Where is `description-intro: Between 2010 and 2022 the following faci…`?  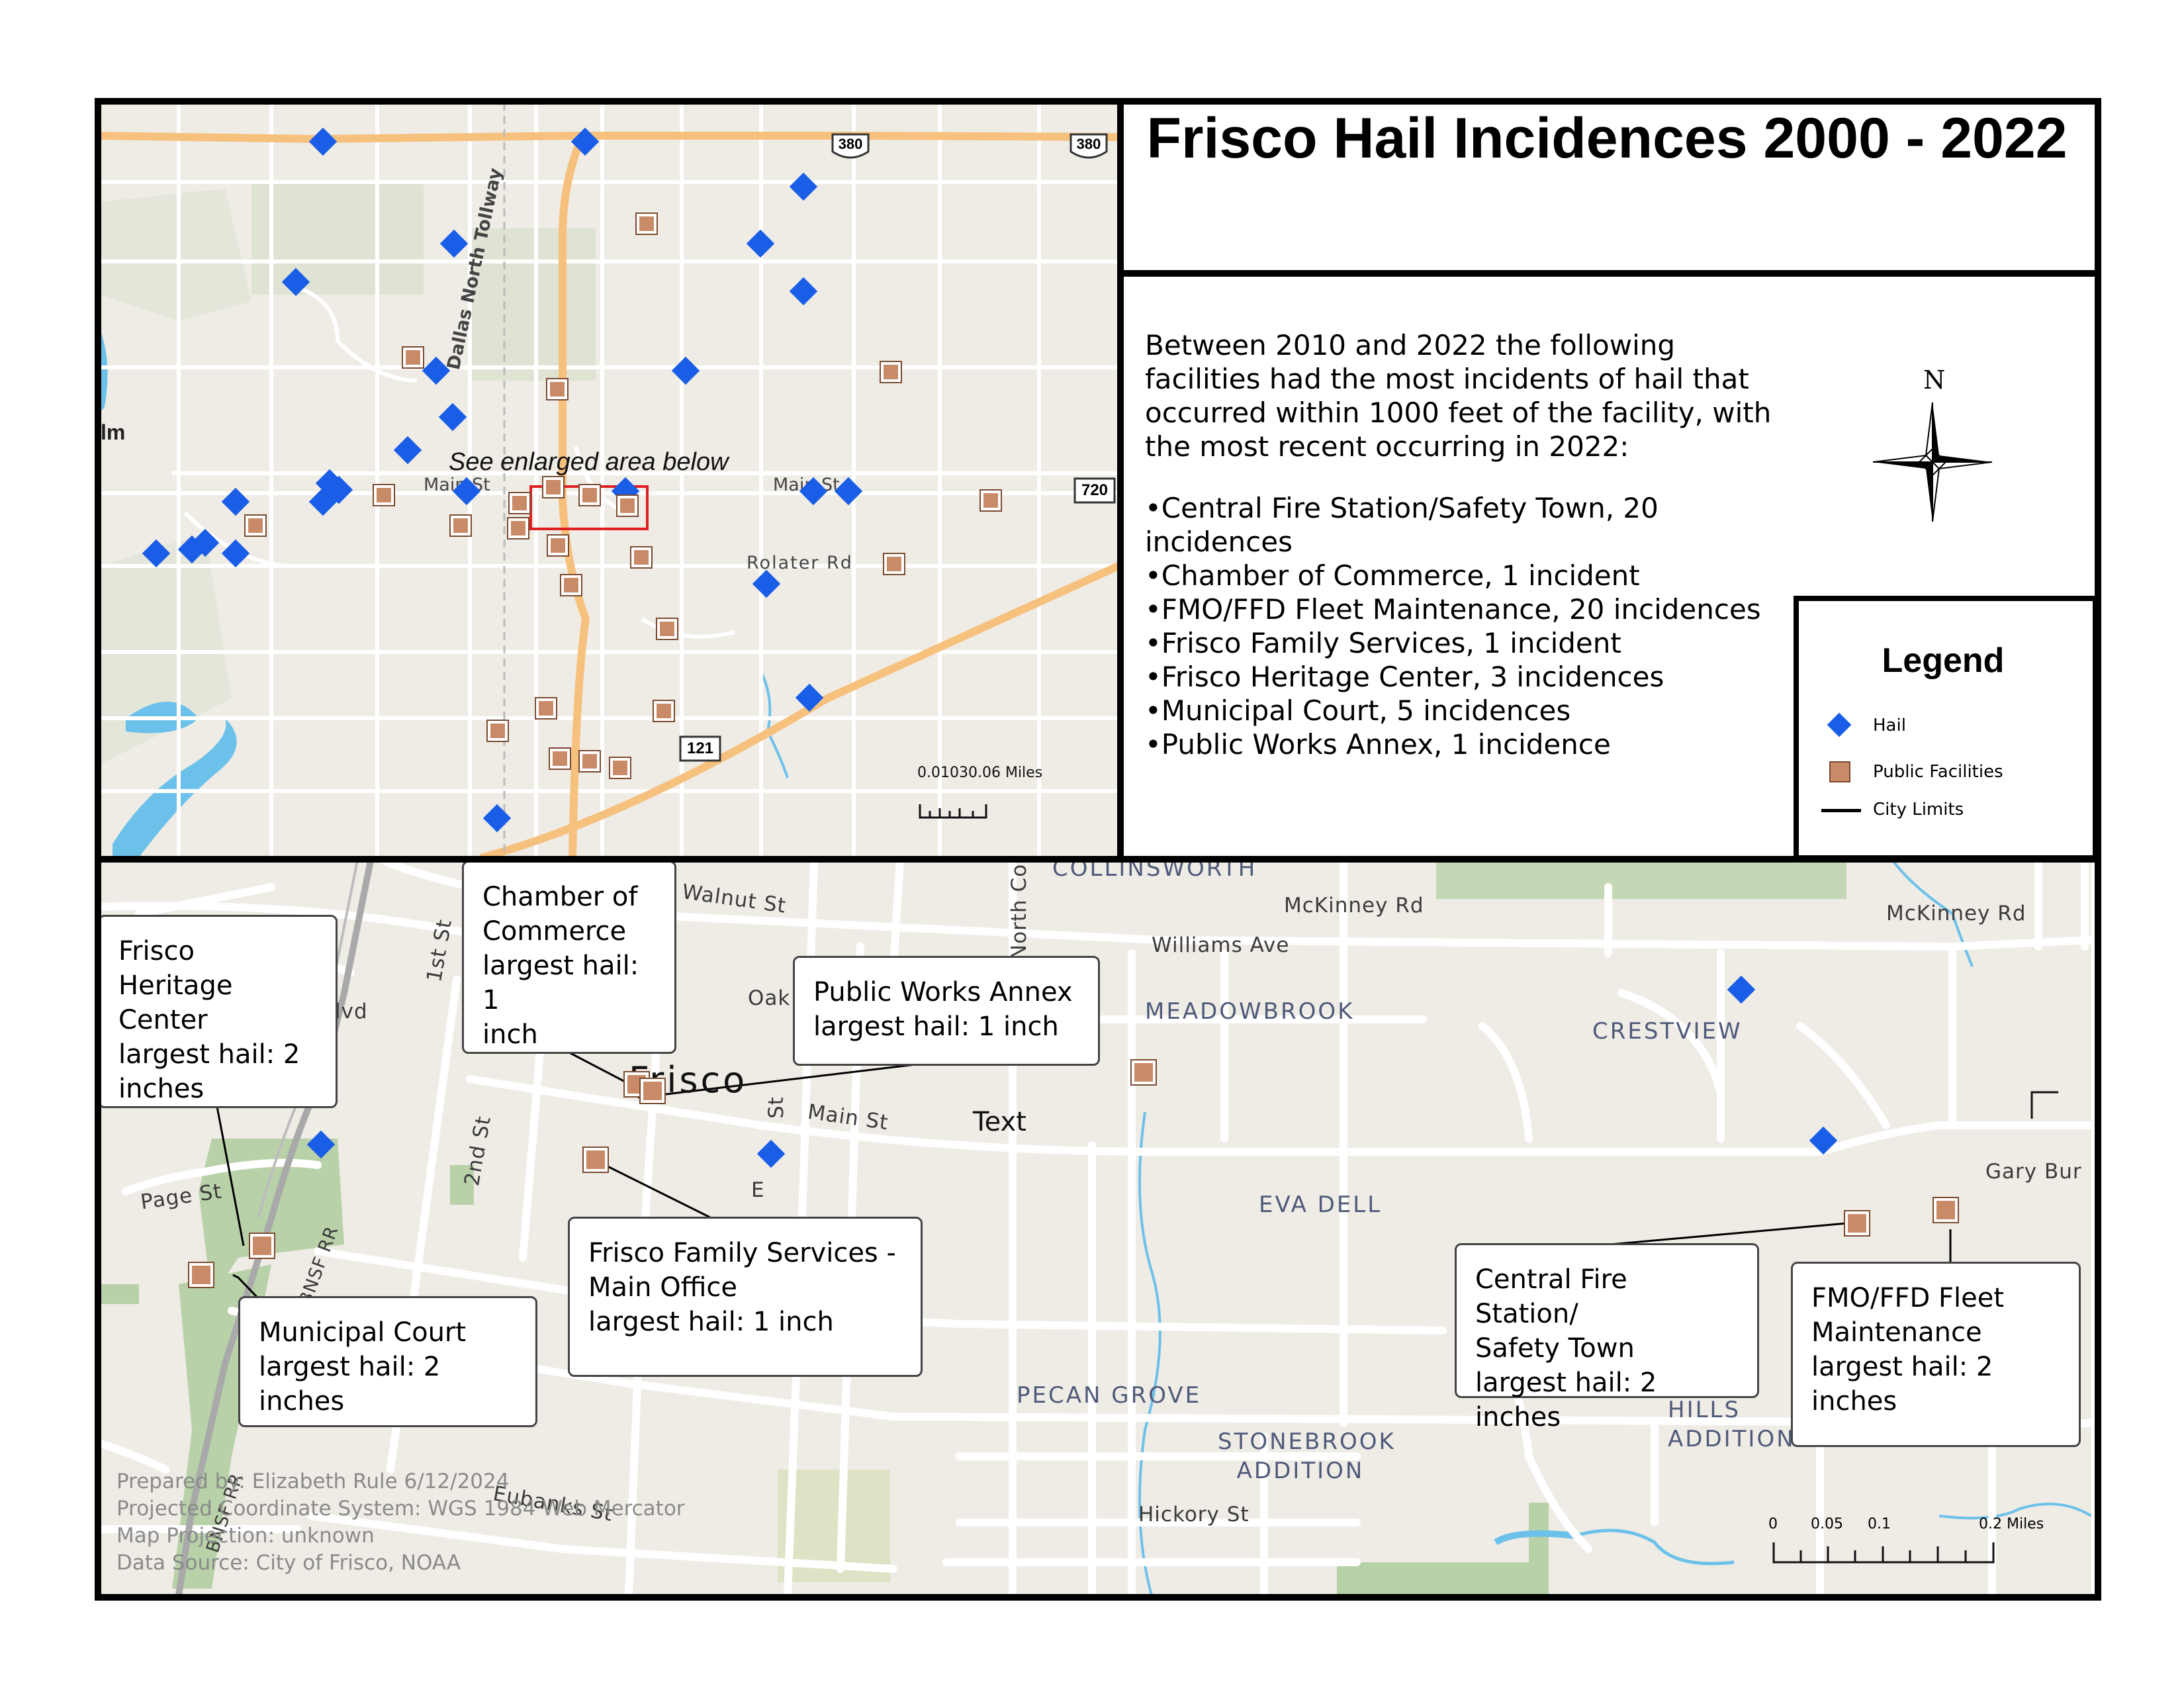
description-intro: Between 2010 and 2022 the following faci… is located at coordinates (1459, 396).